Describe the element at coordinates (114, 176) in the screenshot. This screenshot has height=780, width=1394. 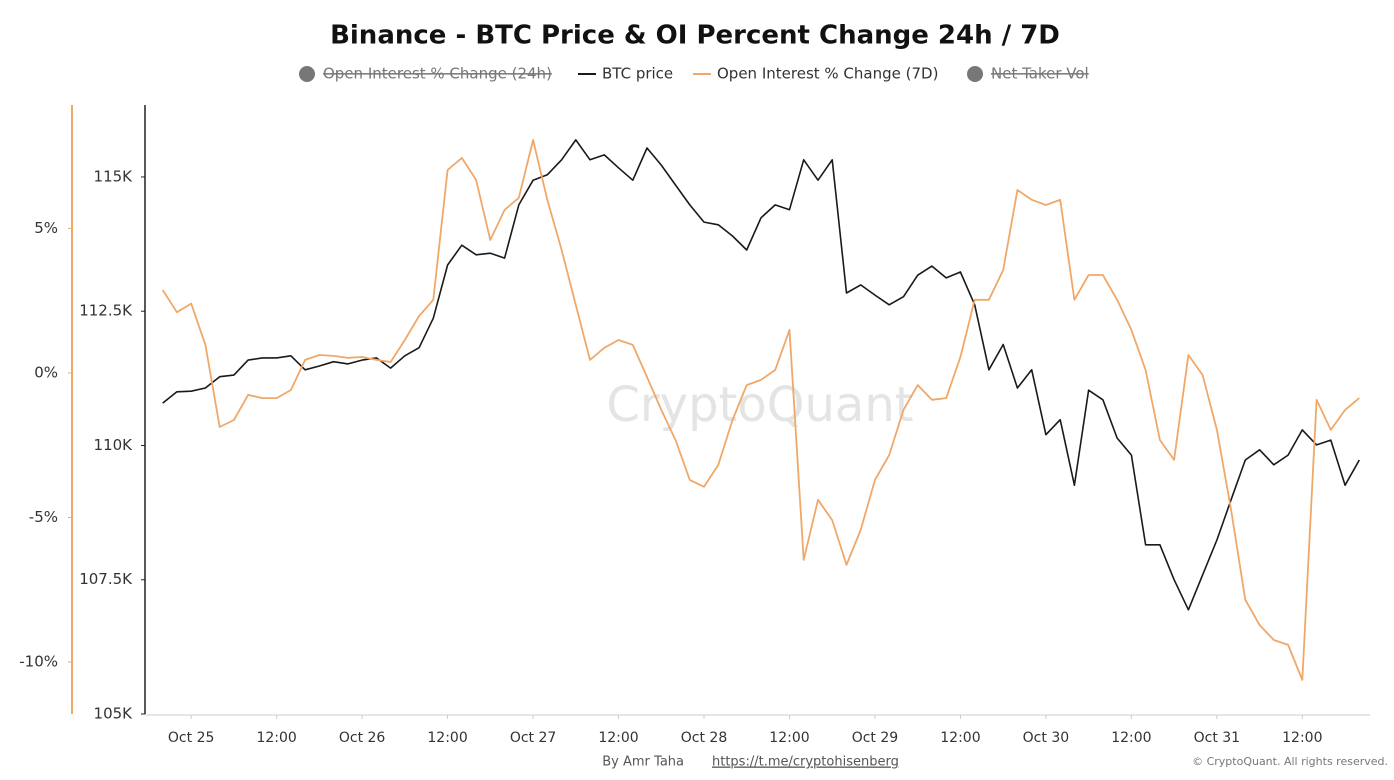
I see `y-tick-label: 115K` at that location.